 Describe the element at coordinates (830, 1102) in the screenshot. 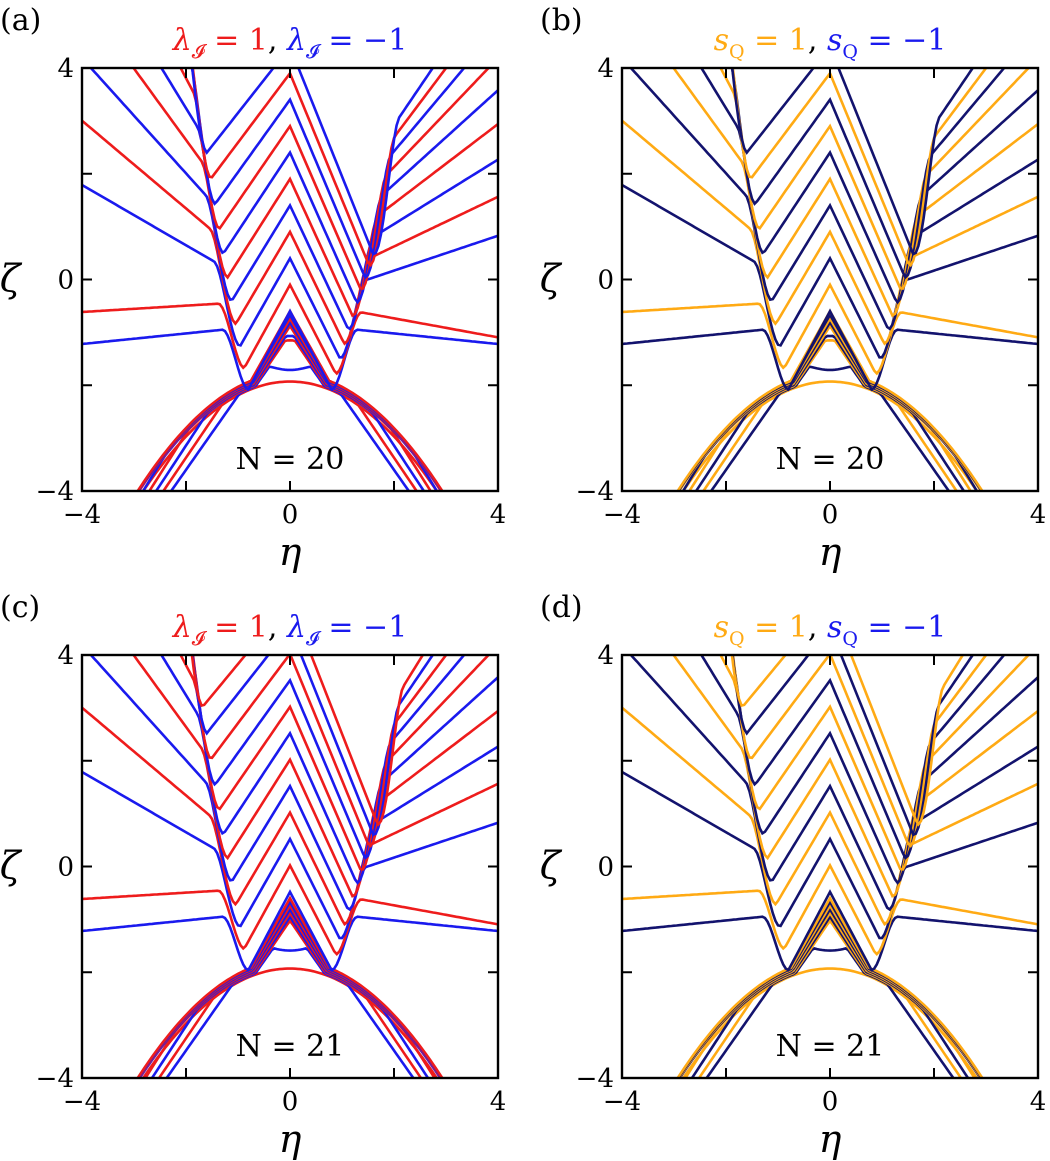

I see `x-tick-label: 0` at that location.